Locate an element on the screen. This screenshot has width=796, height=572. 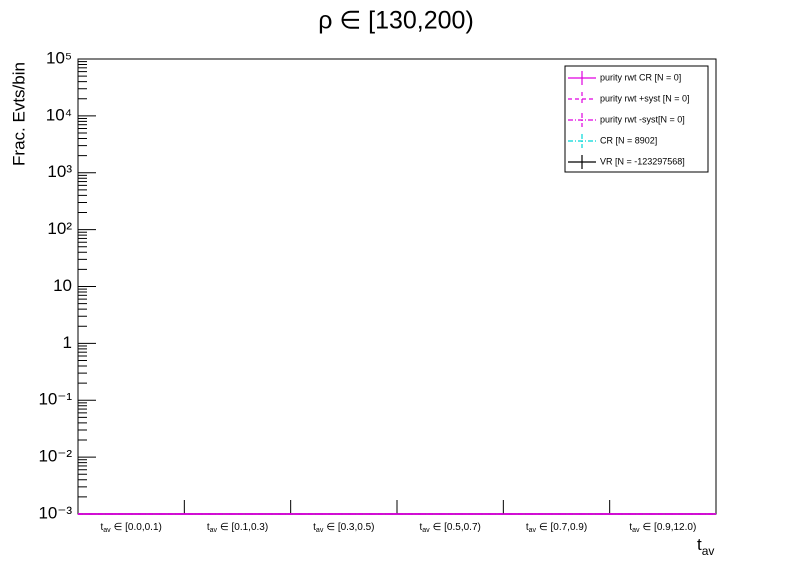
x-tick-label-range: ∈ [0.5,0.7) is located at coordinates (457, 527).